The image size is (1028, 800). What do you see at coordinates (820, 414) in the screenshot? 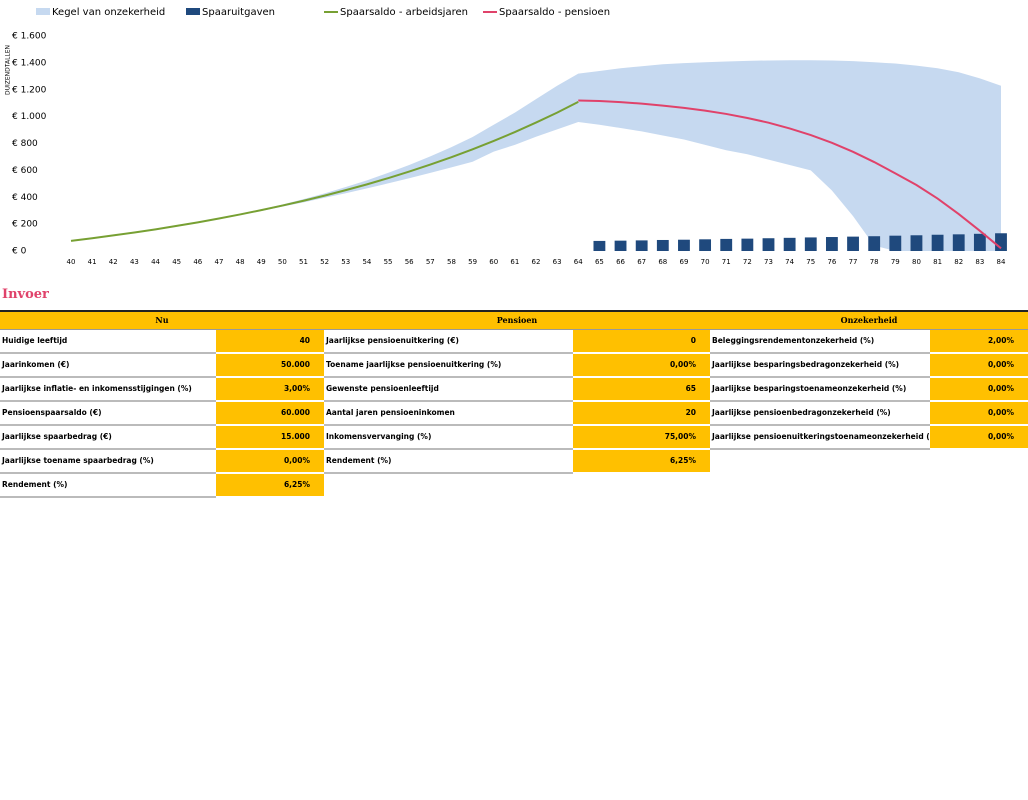
I see `input-label: Jaarlijkse pensioenbedragonzekerheid (%)` at bounding box center [820, 414].